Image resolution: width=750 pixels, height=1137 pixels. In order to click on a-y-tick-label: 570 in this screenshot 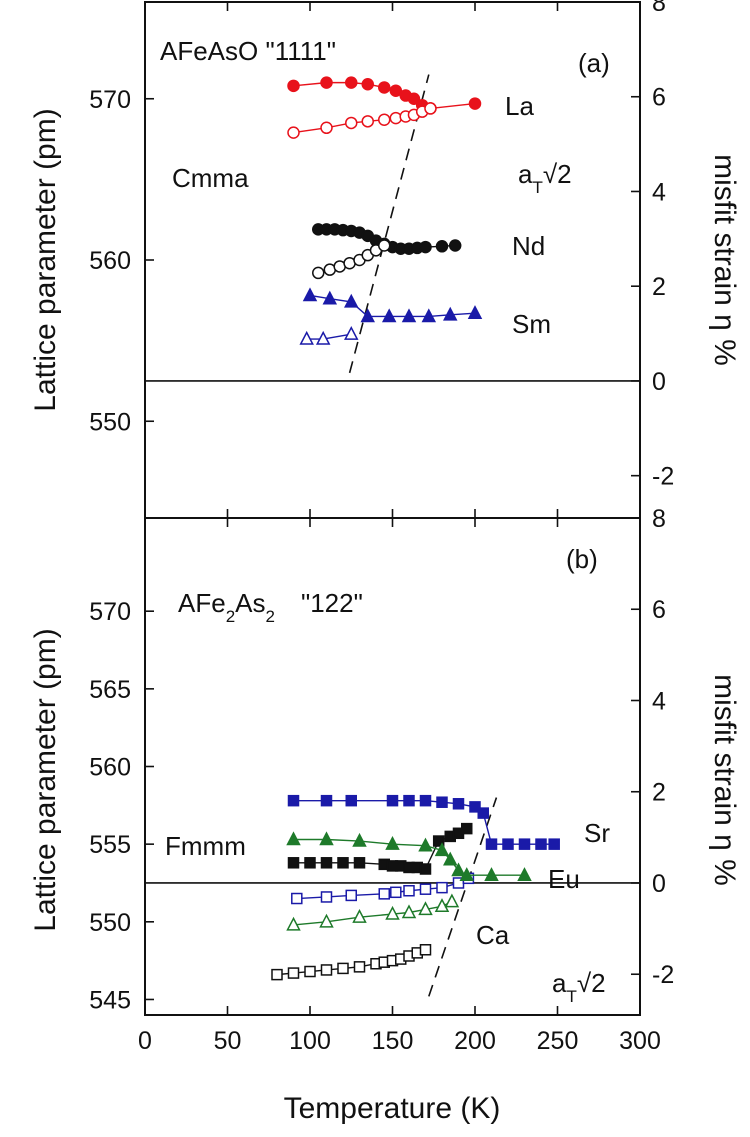, I will do `click(110, 100)`.